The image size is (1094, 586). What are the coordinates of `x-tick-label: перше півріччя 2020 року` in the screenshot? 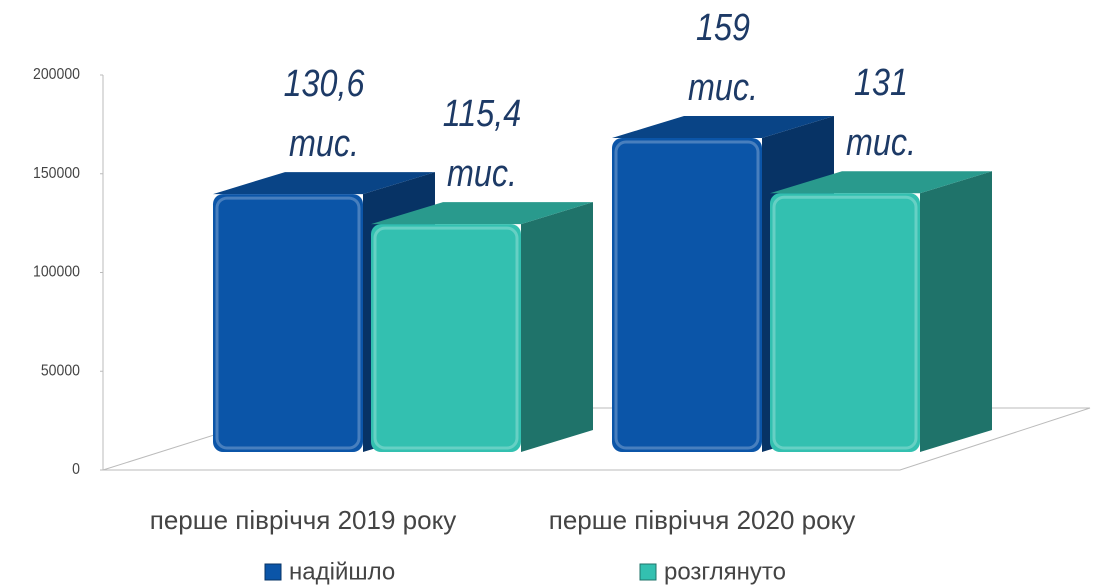 It's located at (702, 520).